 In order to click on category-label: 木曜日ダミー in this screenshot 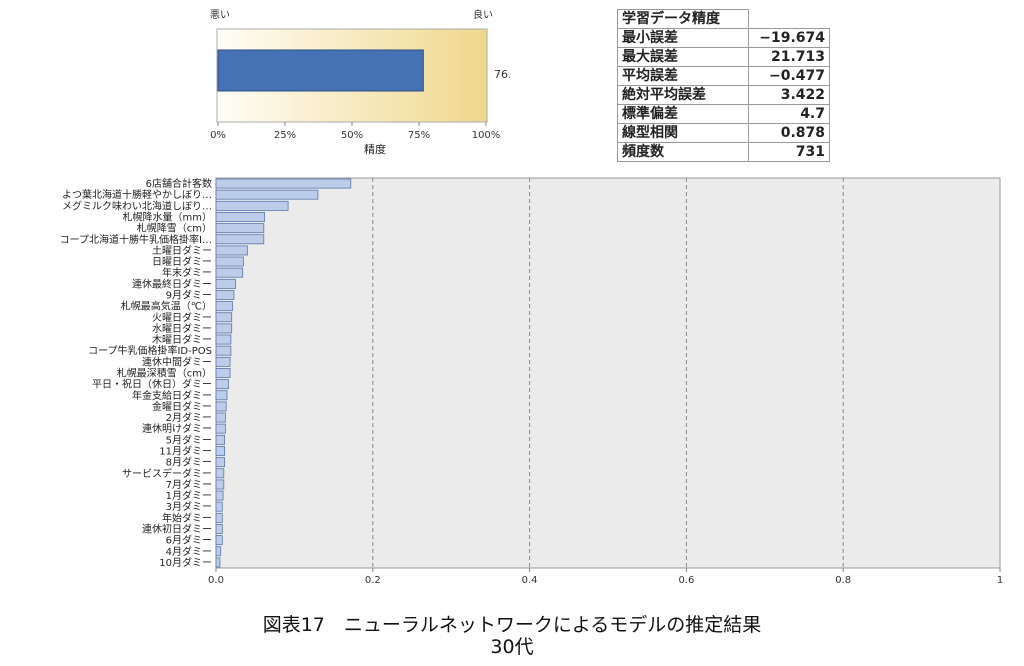, I will do `click(182, 339)`.